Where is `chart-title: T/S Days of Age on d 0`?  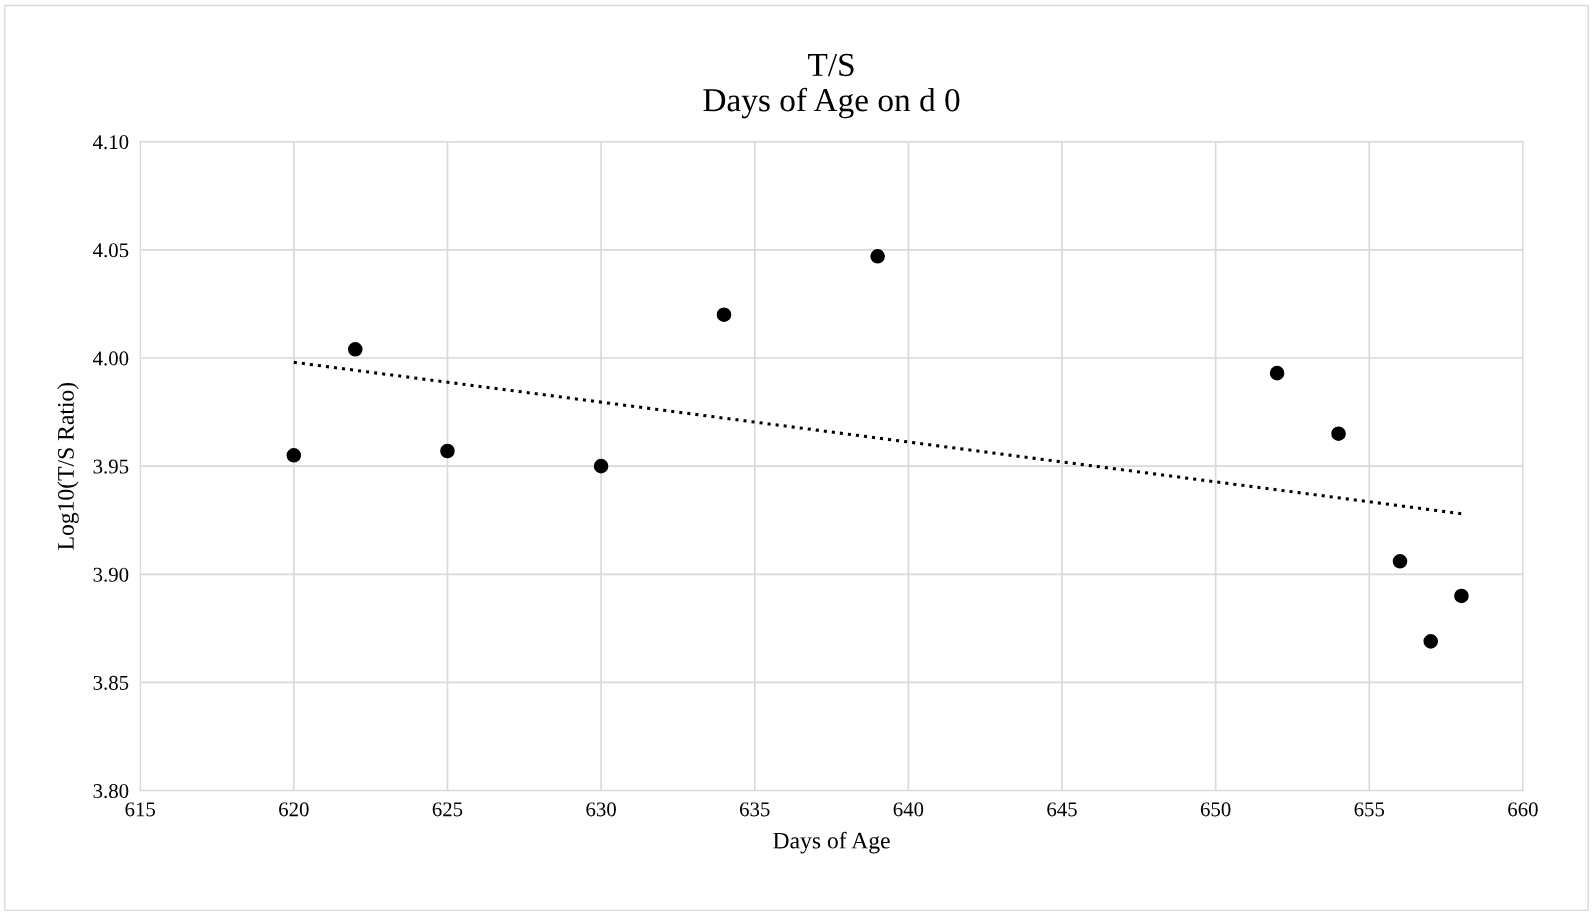 chart-title: T/S Days of Age on d 0 is located at coordinates (831, 86).